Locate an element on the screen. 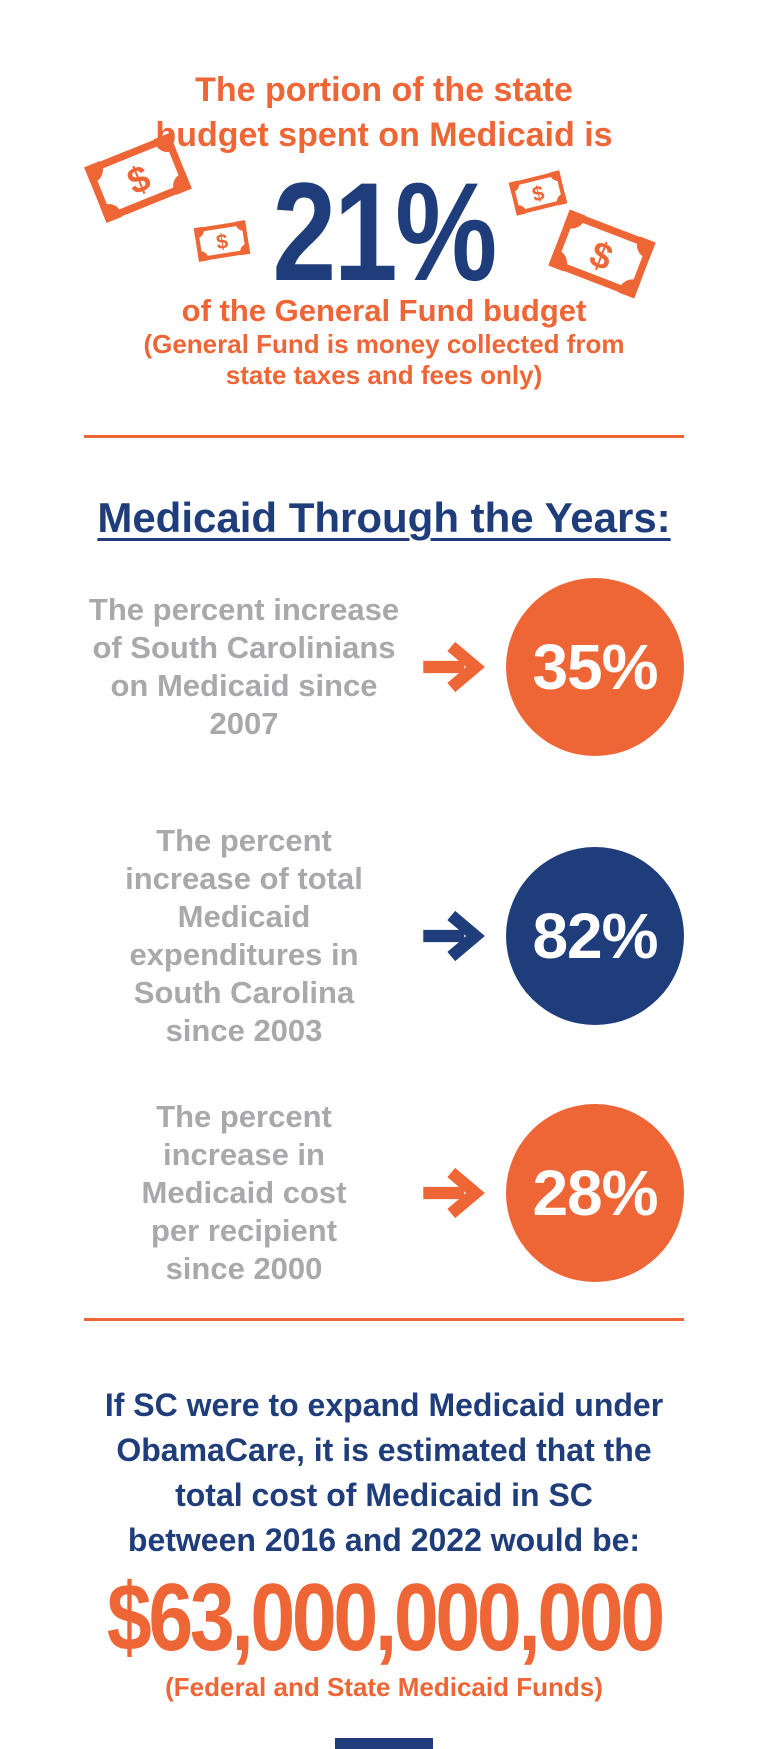 The image size is (768, 1749). stat-value: 35% is located at coordinates (595, 667).